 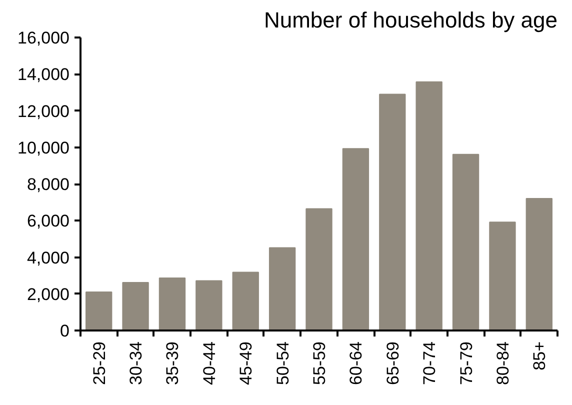 What do you see at coordinates (466, 363) in the screenshot?
I see `x-tick-label: 75-79` at bounding box center [466, 363].